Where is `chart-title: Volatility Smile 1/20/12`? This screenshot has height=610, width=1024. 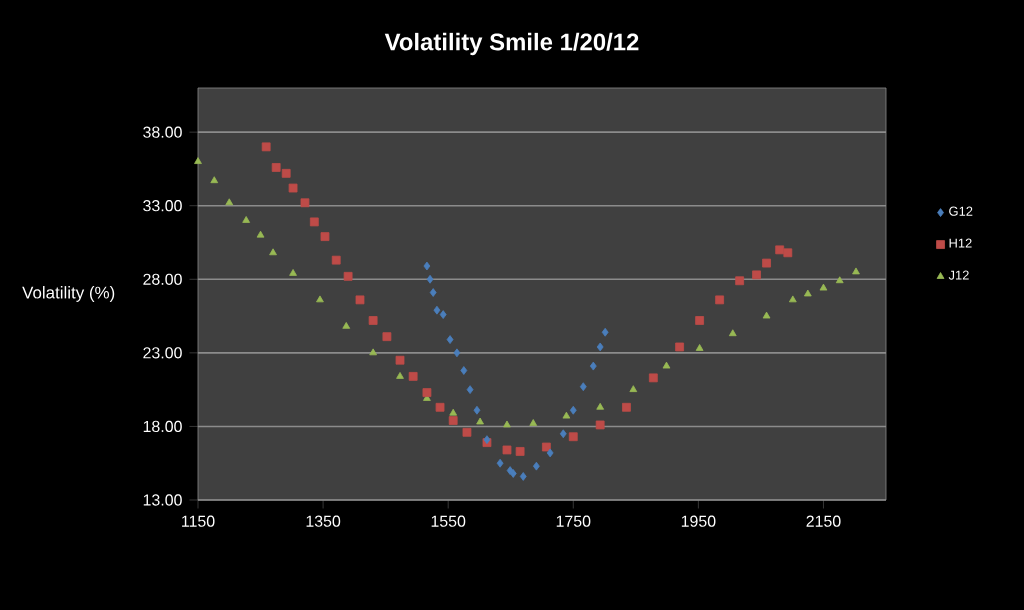 chart-title: Volatility Smile 1/20/12 is located at coordinates (511, 44).